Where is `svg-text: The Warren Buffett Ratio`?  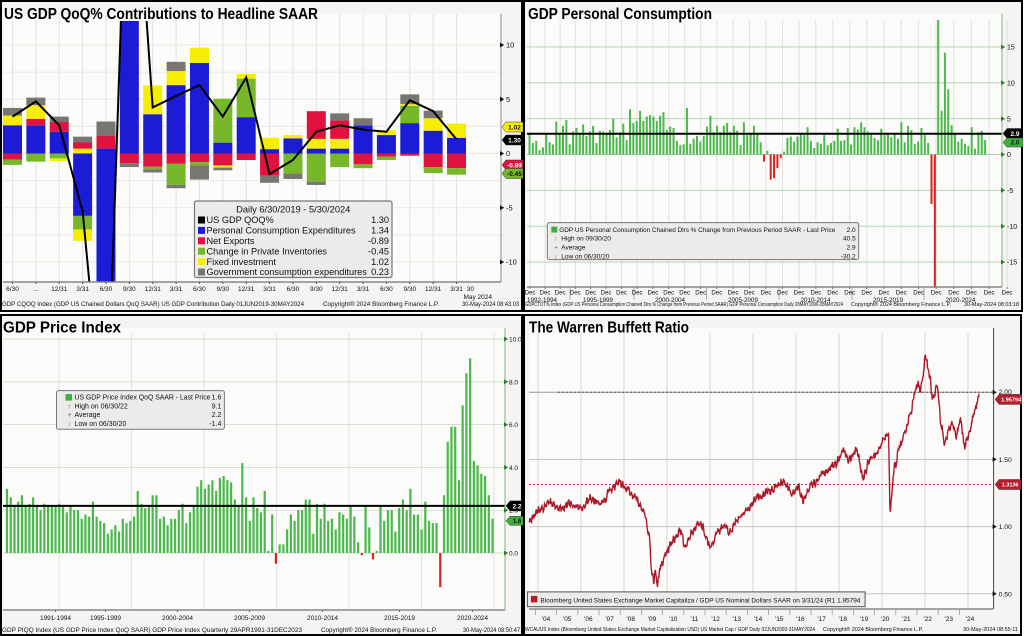
svg-text: The Warren Buffett Ratio is located at coordinates (609, 328).